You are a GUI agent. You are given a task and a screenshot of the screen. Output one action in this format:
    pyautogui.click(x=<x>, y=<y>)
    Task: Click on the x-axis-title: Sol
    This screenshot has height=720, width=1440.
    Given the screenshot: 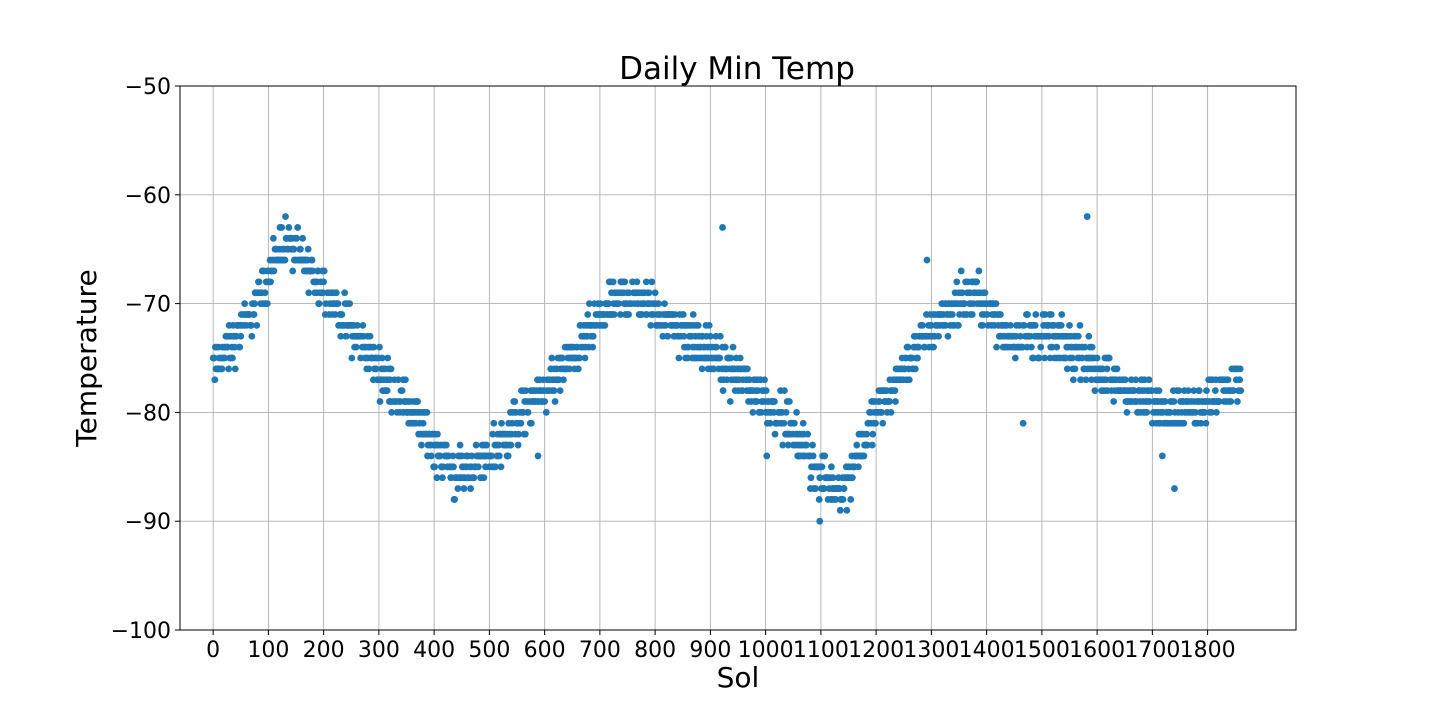 What is the action you would take?
    pyautogui.click(x=738, y=677)
    